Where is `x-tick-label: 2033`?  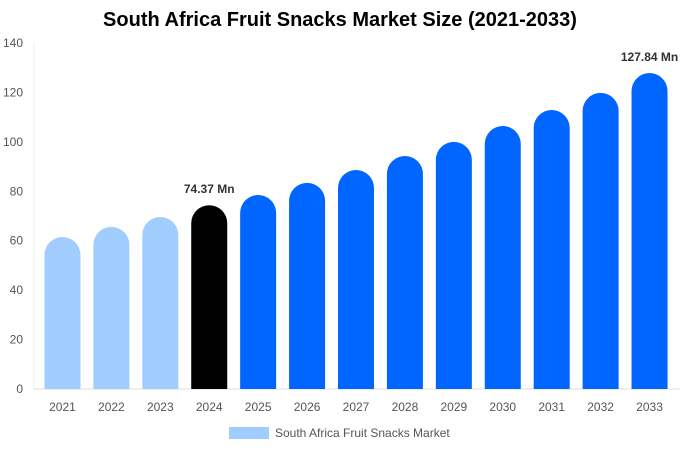 x-tick-label: 2033 is located at coordinates (649, 407).